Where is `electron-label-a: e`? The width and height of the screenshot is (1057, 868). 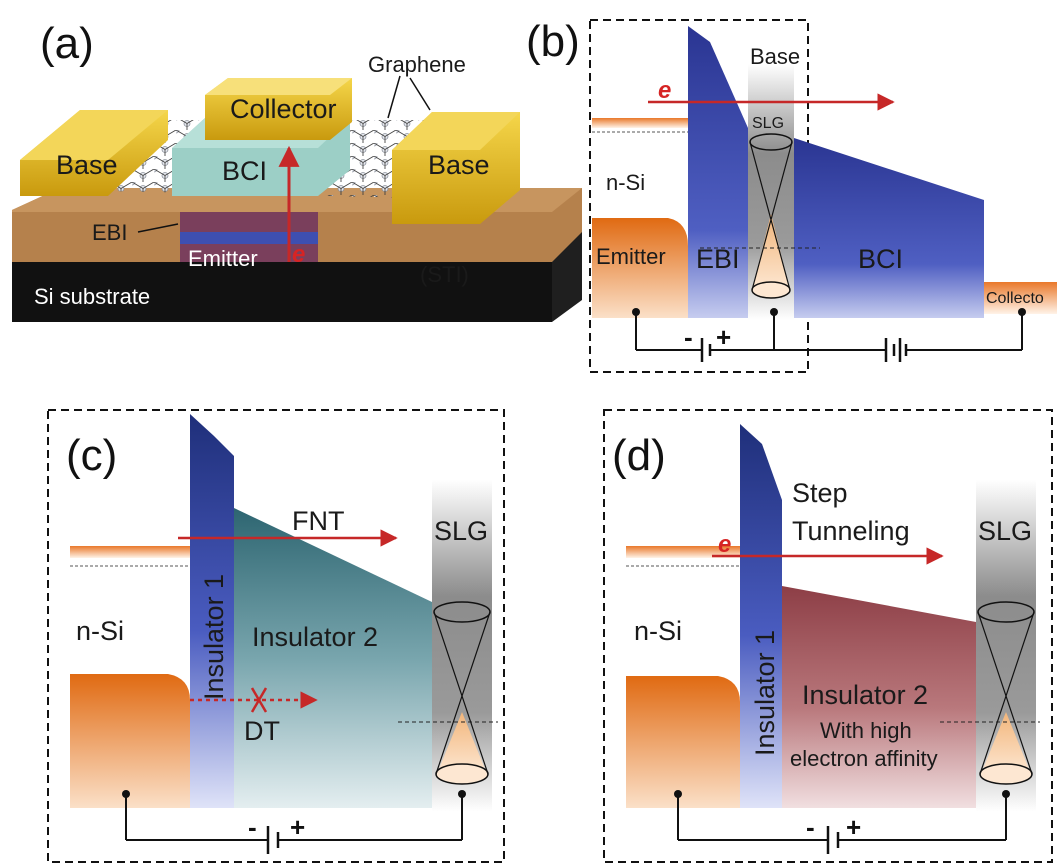
electron-label-a: e is located at coordinates (298, 254).